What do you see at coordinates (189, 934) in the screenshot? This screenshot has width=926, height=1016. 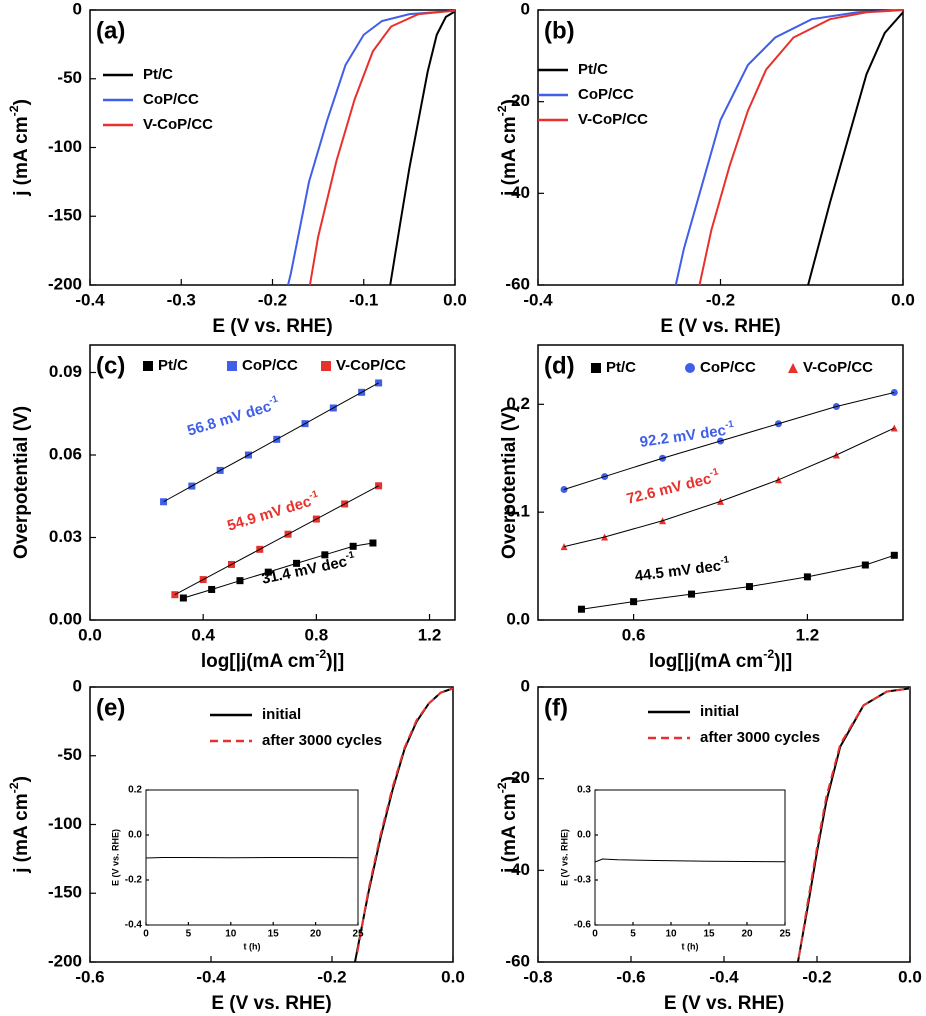 I see `x-tick-label: 5` at bounding box center [189, 934].